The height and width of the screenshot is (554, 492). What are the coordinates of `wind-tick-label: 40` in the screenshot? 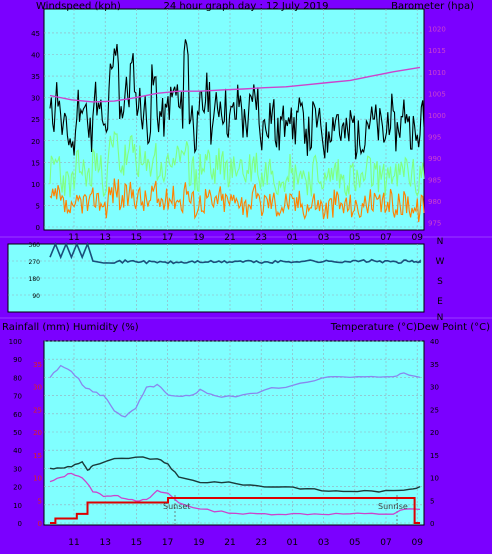 It's located at (35, 56).